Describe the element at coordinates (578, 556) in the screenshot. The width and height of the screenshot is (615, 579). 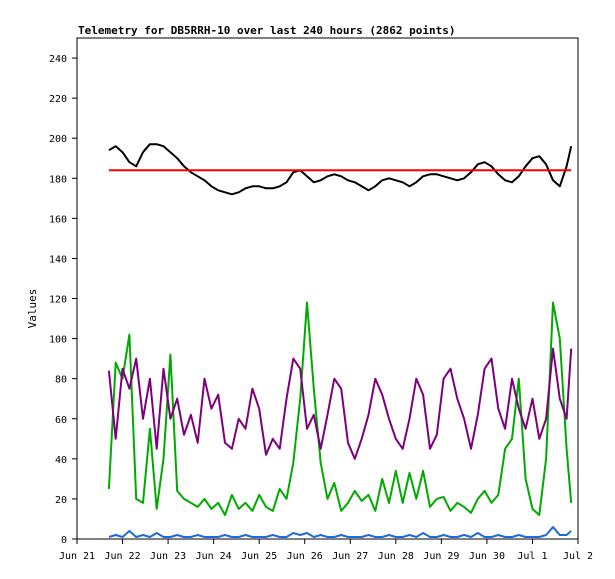
I see `x-tick-label: Jul 2` at that location.